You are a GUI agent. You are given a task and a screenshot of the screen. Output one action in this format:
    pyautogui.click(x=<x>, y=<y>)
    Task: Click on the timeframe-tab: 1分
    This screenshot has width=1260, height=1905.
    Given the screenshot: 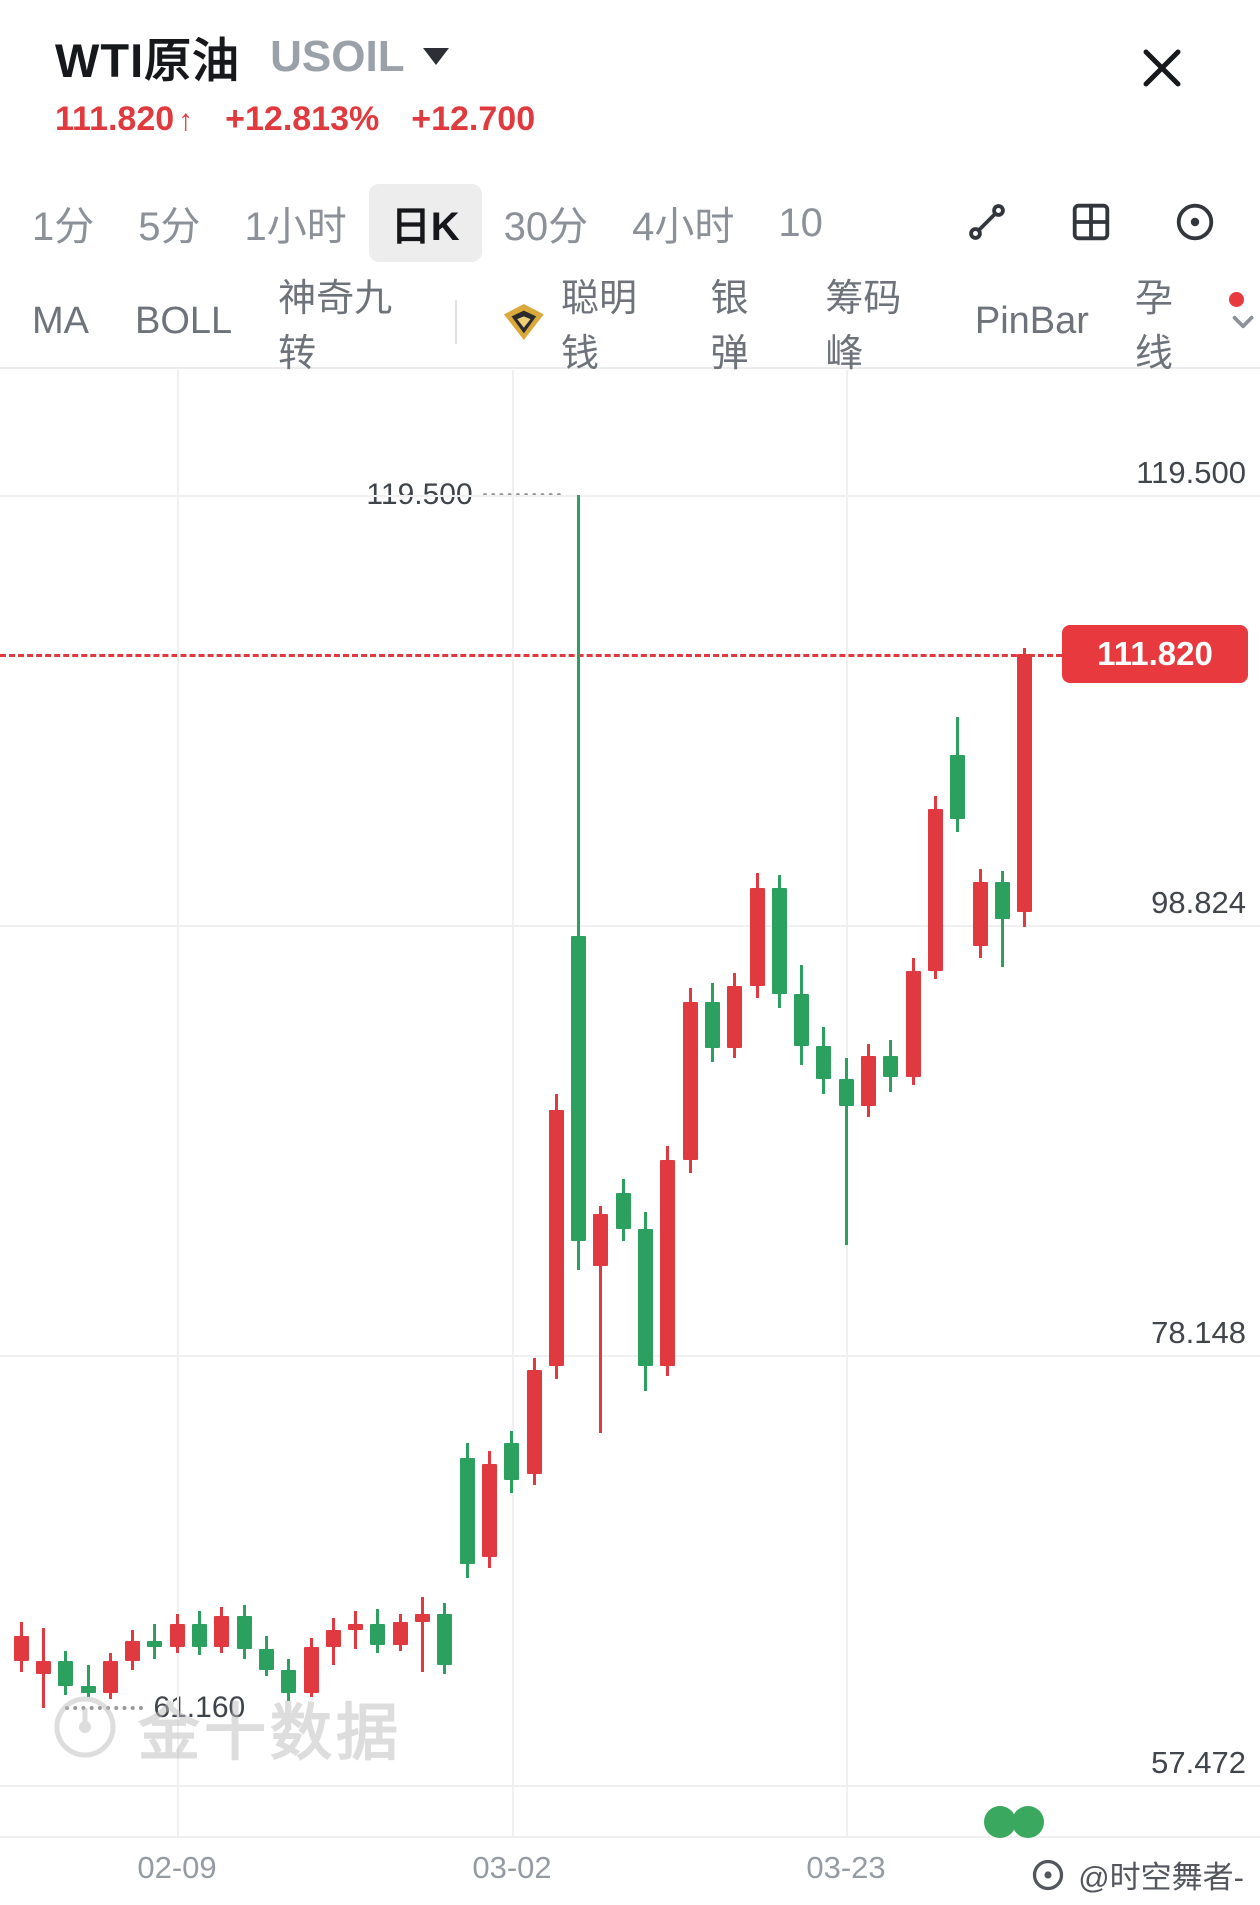 What is the action you would take?
    pyautogui.click(x=63, y=227)
    